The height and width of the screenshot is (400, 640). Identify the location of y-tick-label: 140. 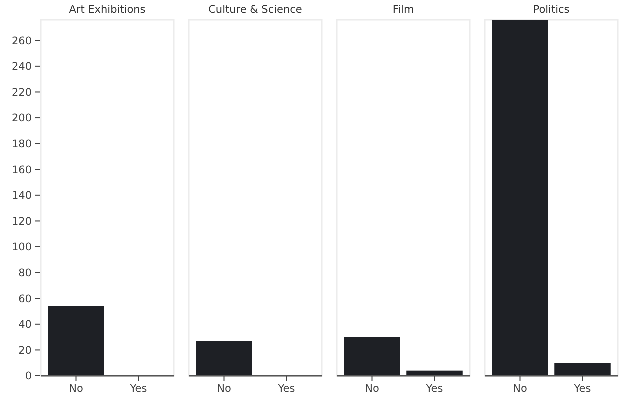
(22, 196).